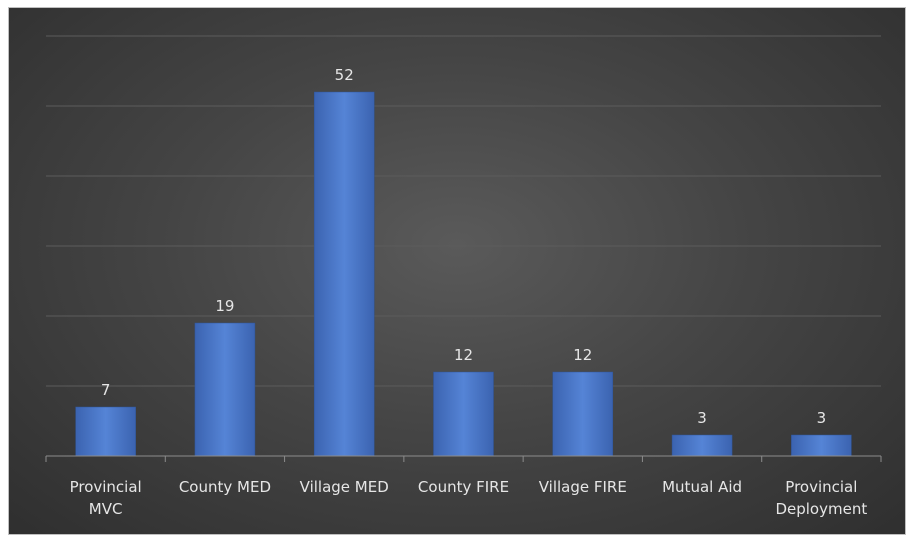 The height and width of the screenshot is (539, 910). I want to click on category-label: County FIRE, so click(463, 487).